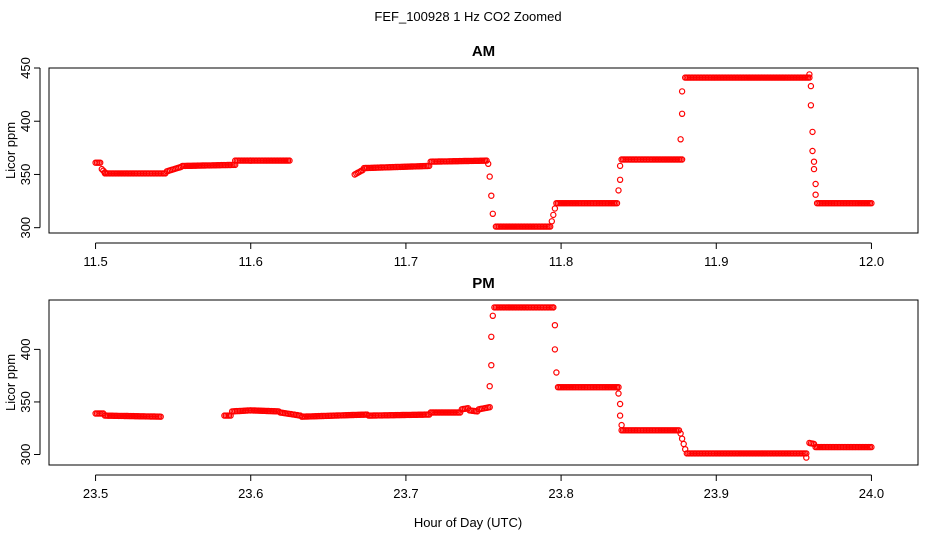  What do you see at coordinates (25, 175) in the screenshot?
I see `am-y-tick-label: 350` at bounding box center [25, 175].